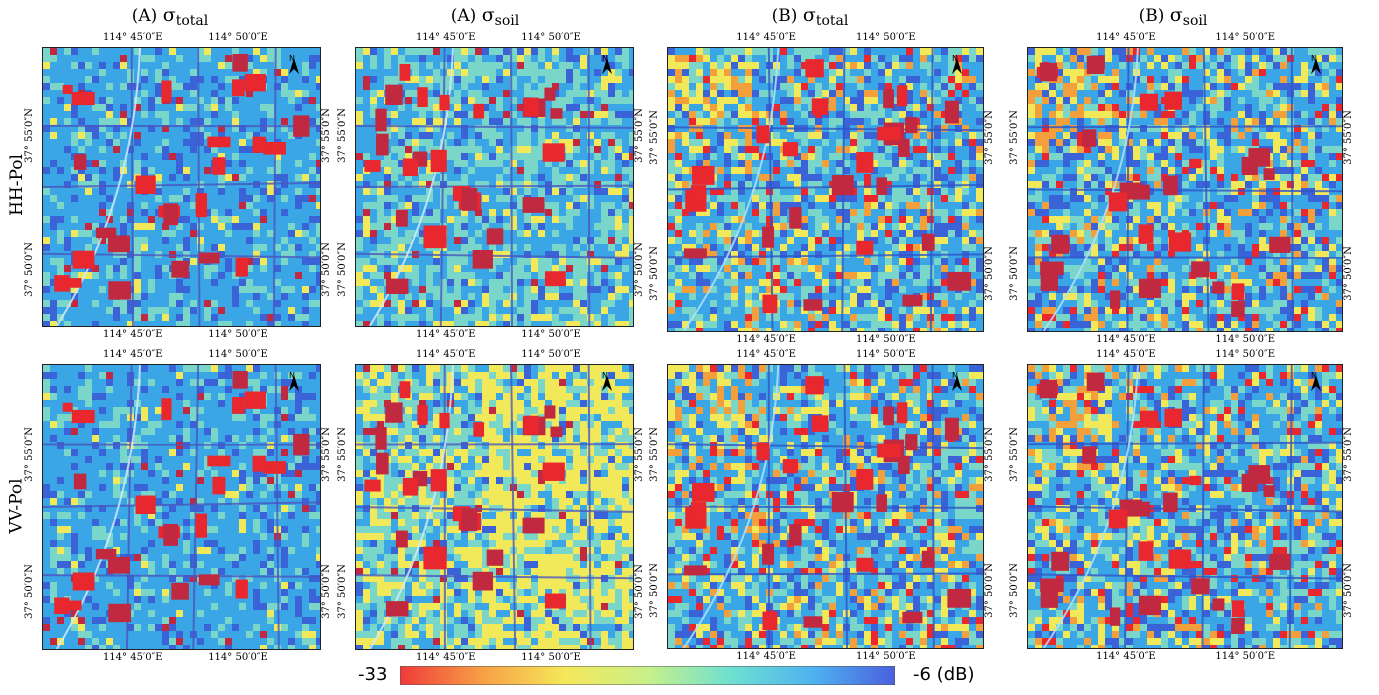 This screenshot has height=695, width=1379. What do you see at coordinates (373, 674) in the screenshot?
I see `colorbar-min-label: -33` at bounding box center [373, 674].